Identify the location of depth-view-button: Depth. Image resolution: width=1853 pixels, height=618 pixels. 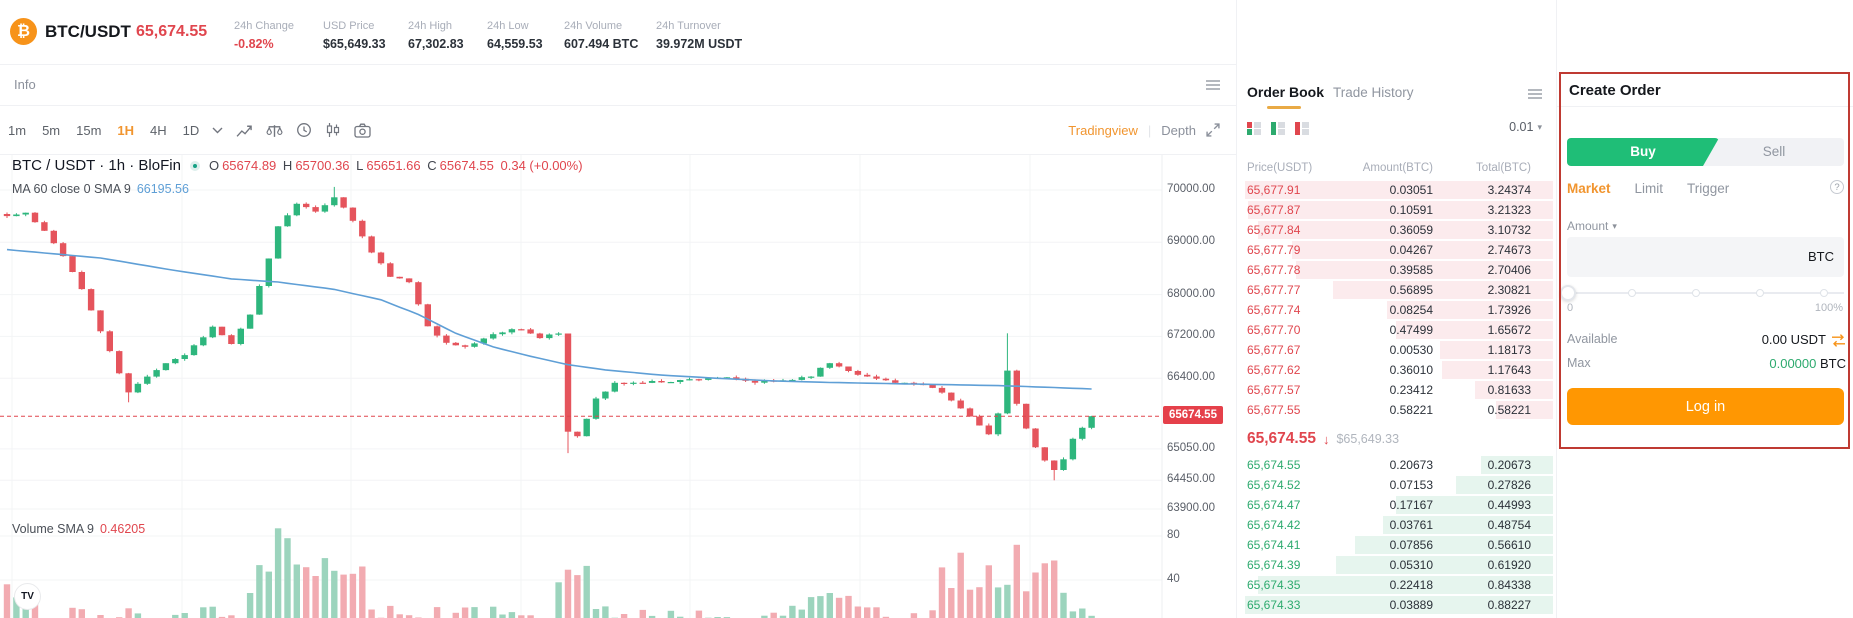
(1178, 130).